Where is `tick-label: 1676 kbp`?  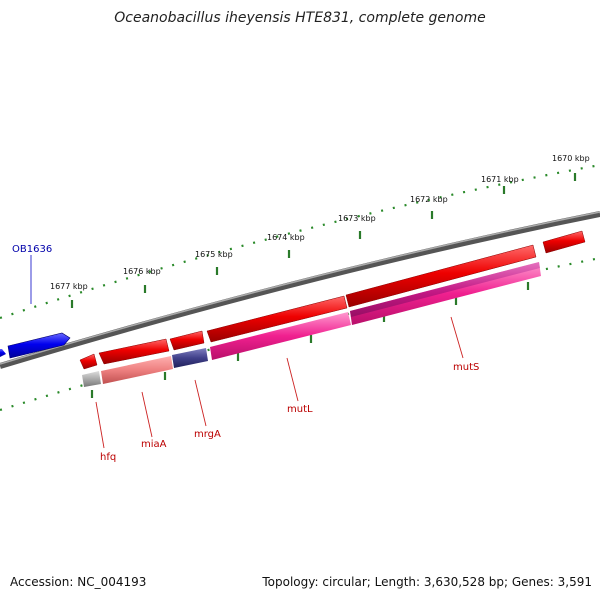 tick-label: 1676 kbp is located at coordinates (142, 271).